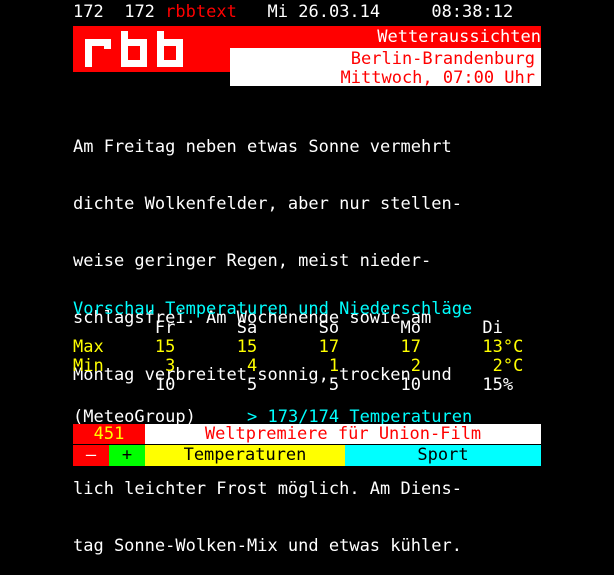  I want to click on header-white-box, so click(385, 67).